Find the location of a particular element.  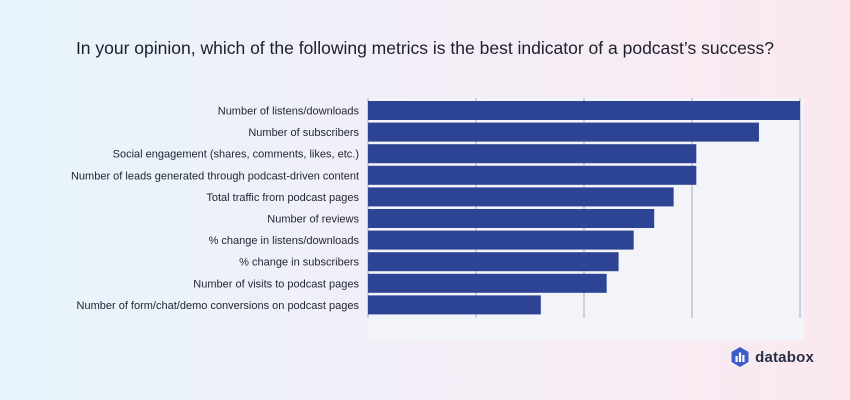

category-label: Number of subscribers is located at coordinates (303, 133).